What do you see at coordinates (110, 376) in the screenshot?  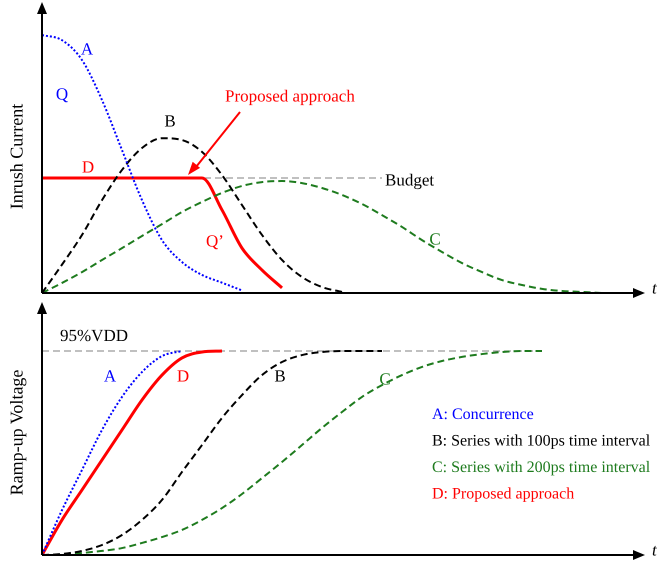 I see `annotation: A` at bounding box center [110, 376].